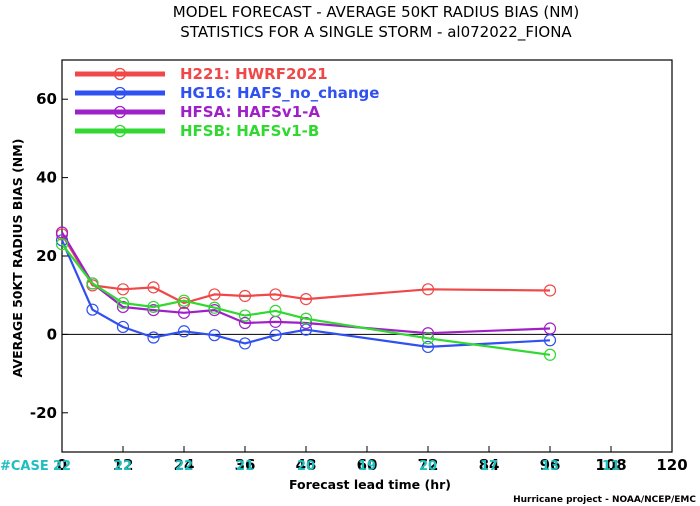  I want to click on x-tick-label: 0, so click(62, 465).